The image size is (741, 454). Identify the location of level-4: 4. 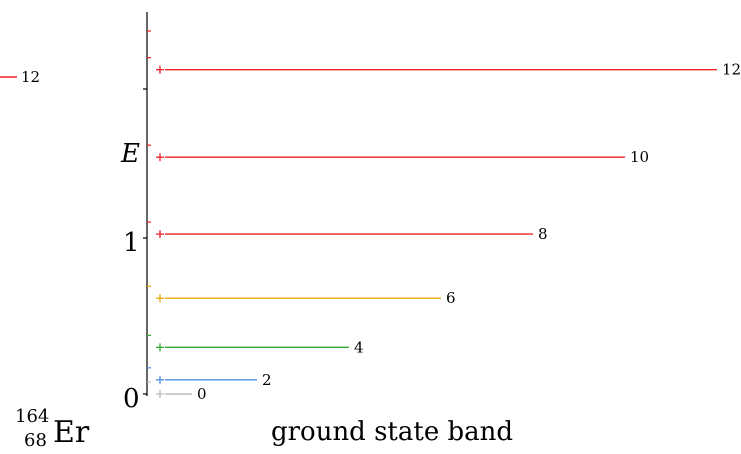
(255, 345).